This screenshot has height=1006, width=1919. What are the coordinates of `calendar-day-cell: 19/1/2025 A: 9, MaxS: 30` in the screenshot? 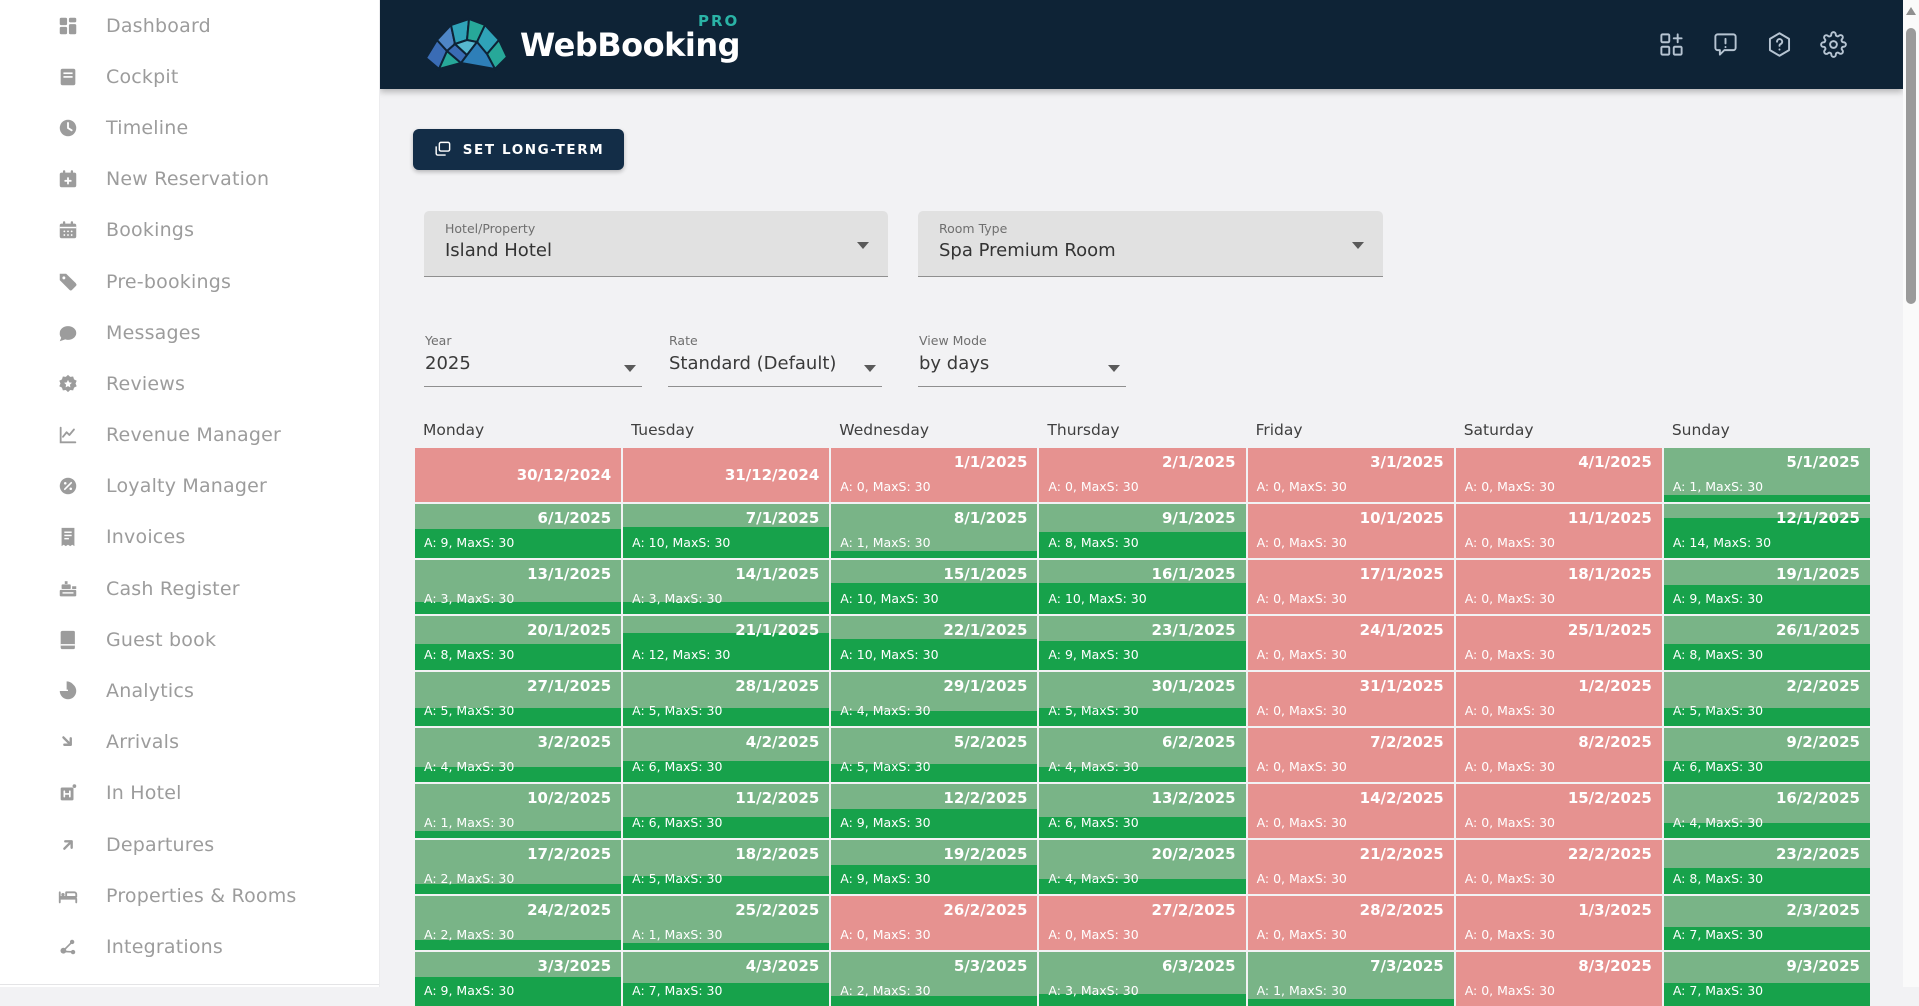 It's located at (1766, 587).